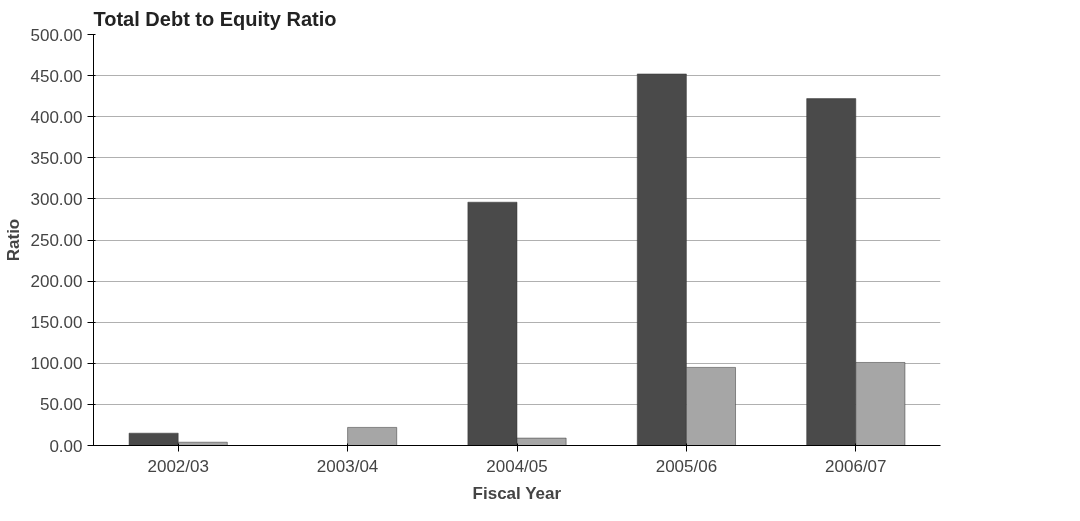 This screenshot has width=1080, height=521. Describe the element at coordinates (13, 240) in the screenshot. I see `y-axis-title: Ratio` at that location.